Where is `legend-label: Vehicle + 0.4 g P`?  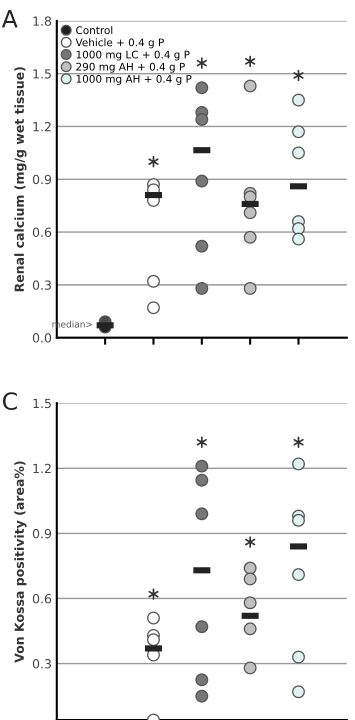
legend-label: Vehicle + 0.4 g P is located at coordinates (120, 43).